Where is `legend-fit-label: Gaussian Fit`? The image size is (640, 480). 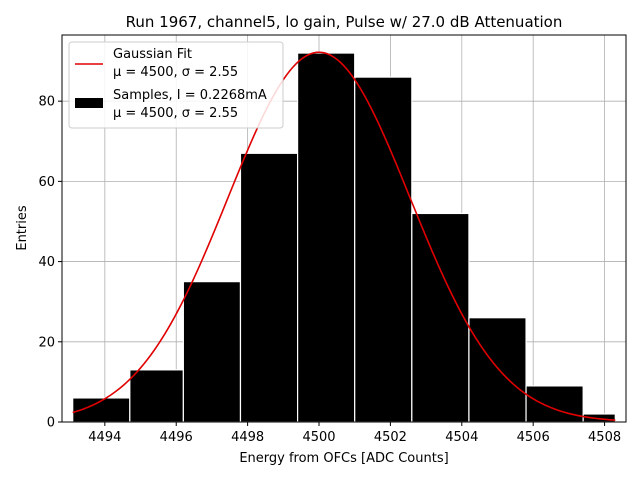 legend-fit-label: Gaussian Fit is located at coordinates (152, 54).